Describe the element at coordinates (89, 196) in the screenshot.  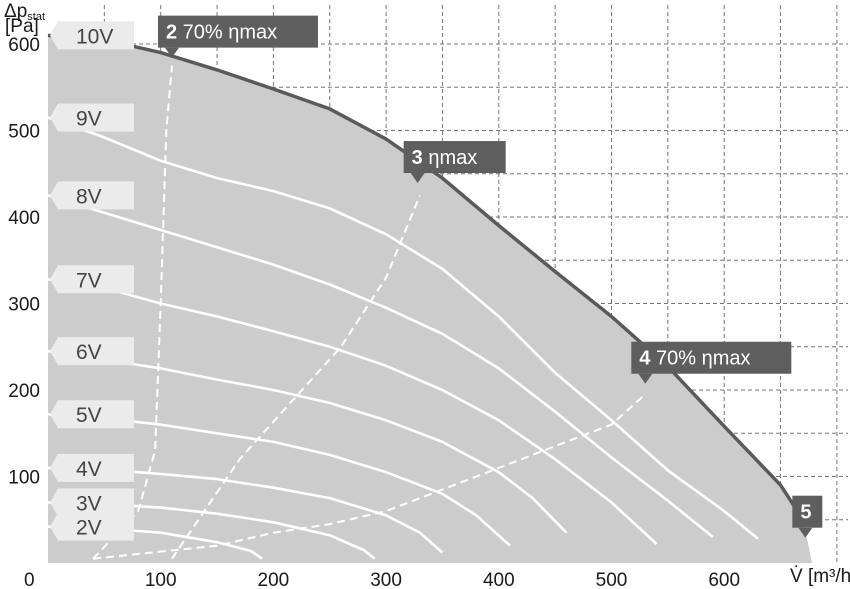
I see `voltage-tag-8V: 8V` at that location.